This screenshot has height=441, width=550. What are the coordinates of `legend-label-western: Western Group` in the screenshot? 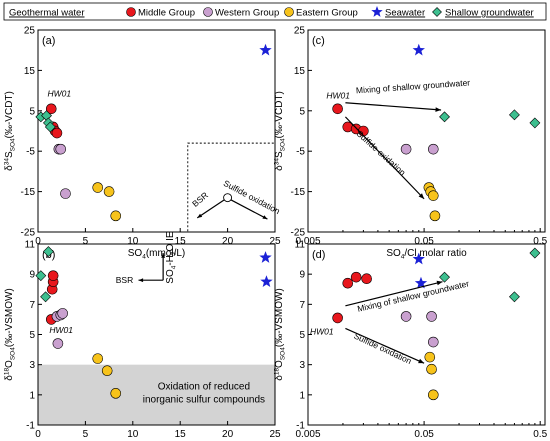 It's located at (247, 13).